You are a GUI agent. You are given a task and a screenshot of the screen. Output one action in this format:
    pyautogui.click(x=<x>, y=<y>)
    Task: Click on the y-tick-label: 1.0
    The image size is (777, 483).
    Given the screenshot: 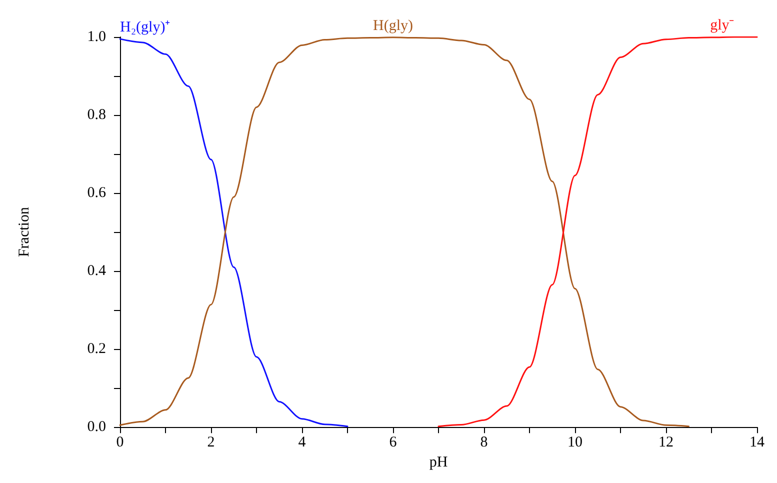 What is the action you would take?
    pyautogui.click(x=96, y=37)
    